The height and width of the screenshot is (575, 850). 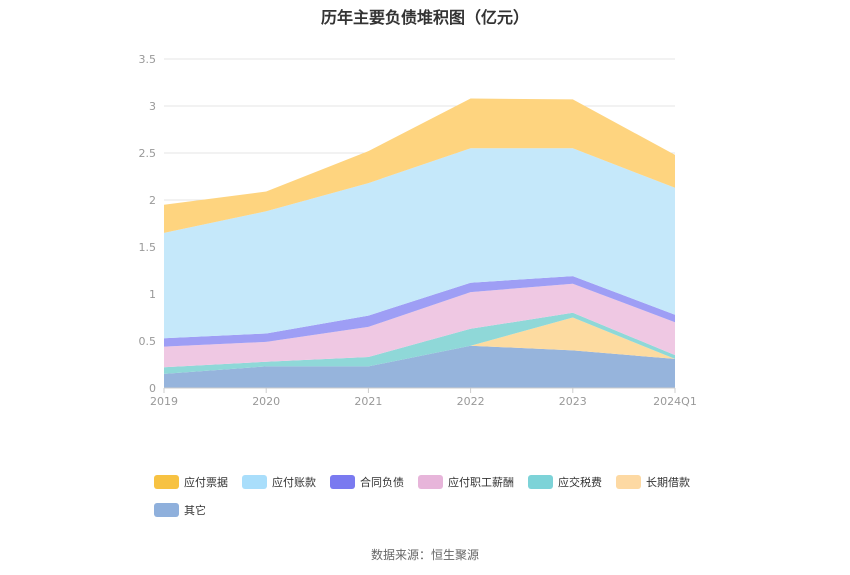 What do you see at coordinates (423, 397) in the screenshot?
I see `x-axis: 2019 2020 2021 2022 2023 2024Q1` at bounding box center [423, 397].